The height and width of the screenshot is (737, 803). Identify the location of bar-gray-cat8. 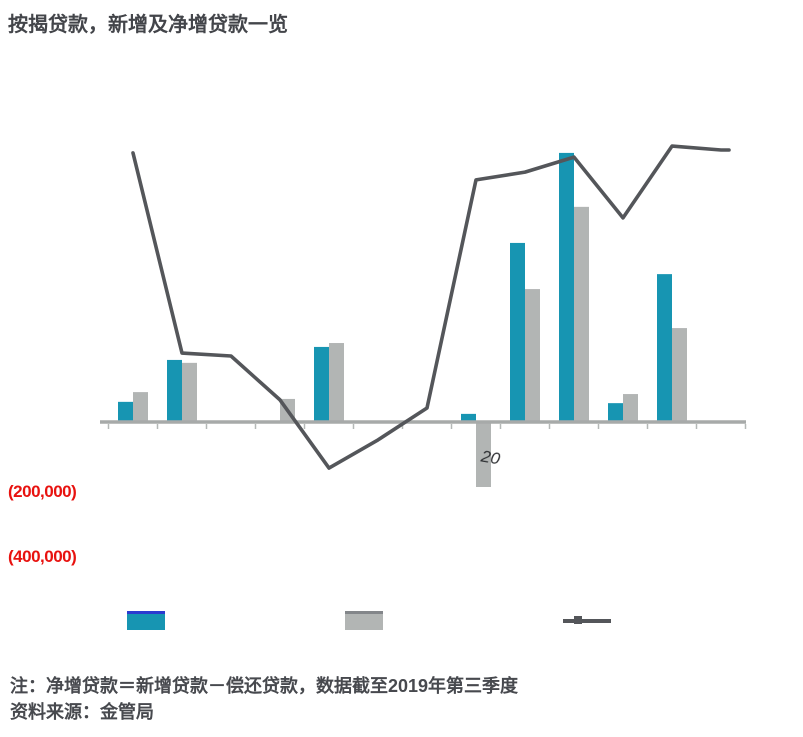
(483, 454).